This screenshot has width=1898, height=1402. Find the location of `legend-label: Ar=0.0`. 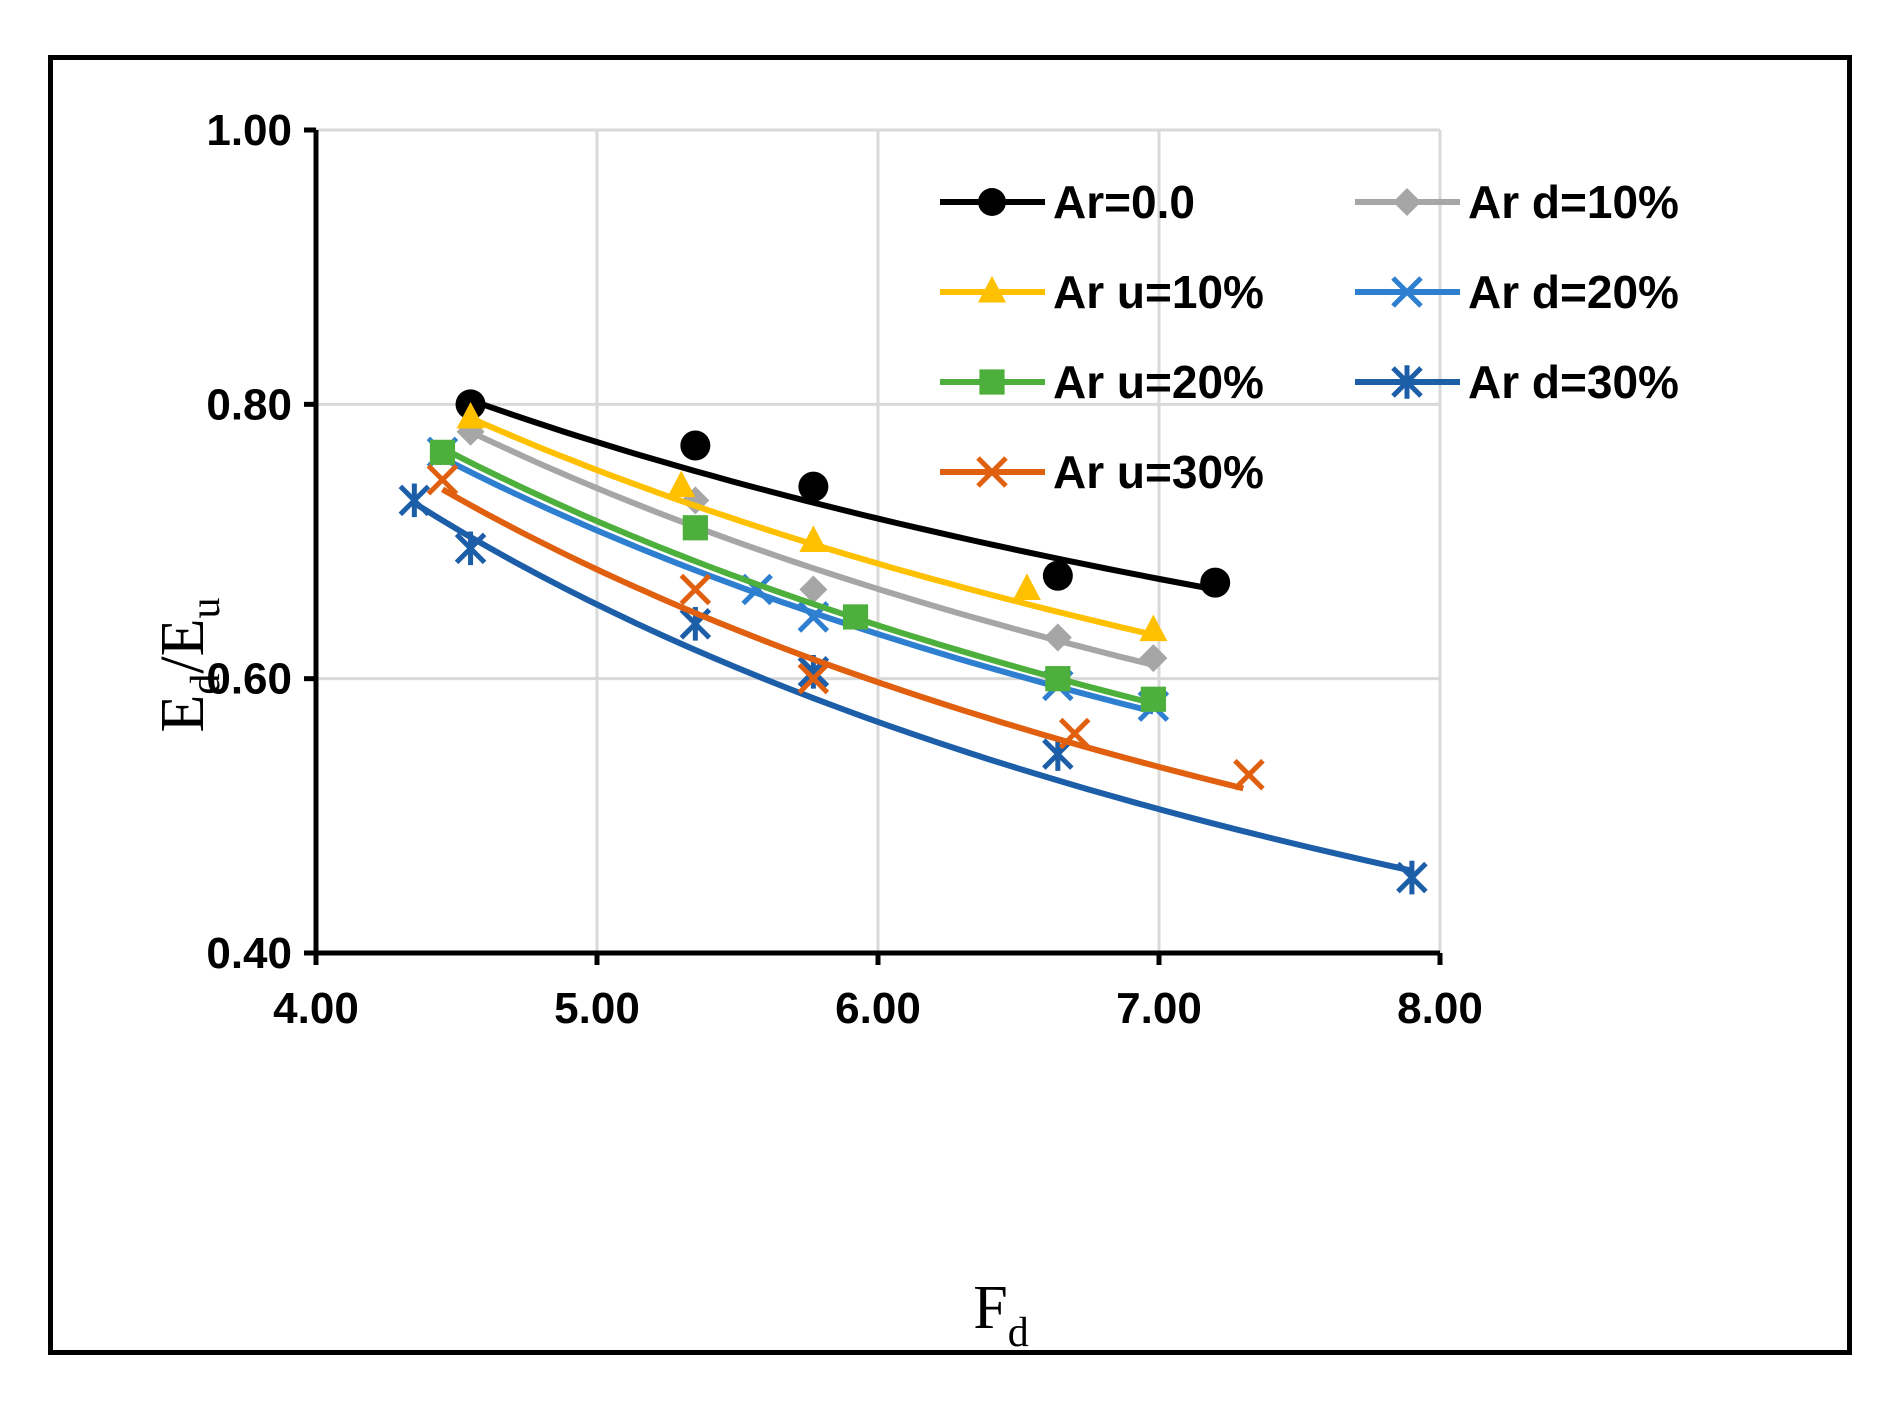

legend-label: Ar=0.0 is located at coordinates (1124, 202).